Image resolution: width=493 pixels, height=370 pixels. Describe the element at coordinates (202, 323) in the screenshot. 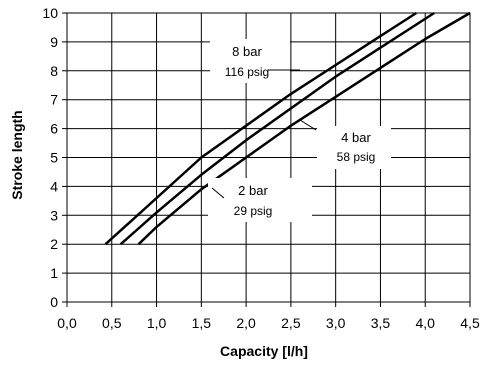

I see `x-tick-label: 1,5` at that location.